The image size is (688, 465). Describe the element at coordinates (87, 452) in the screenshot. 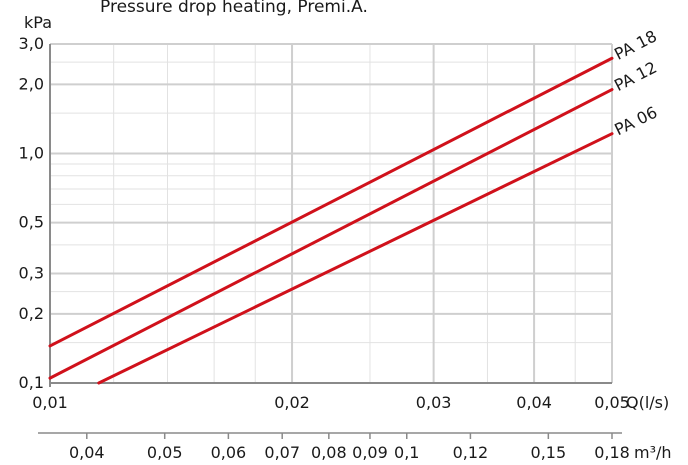

I see `secondary-x-tick-label: 0,04` at that location.